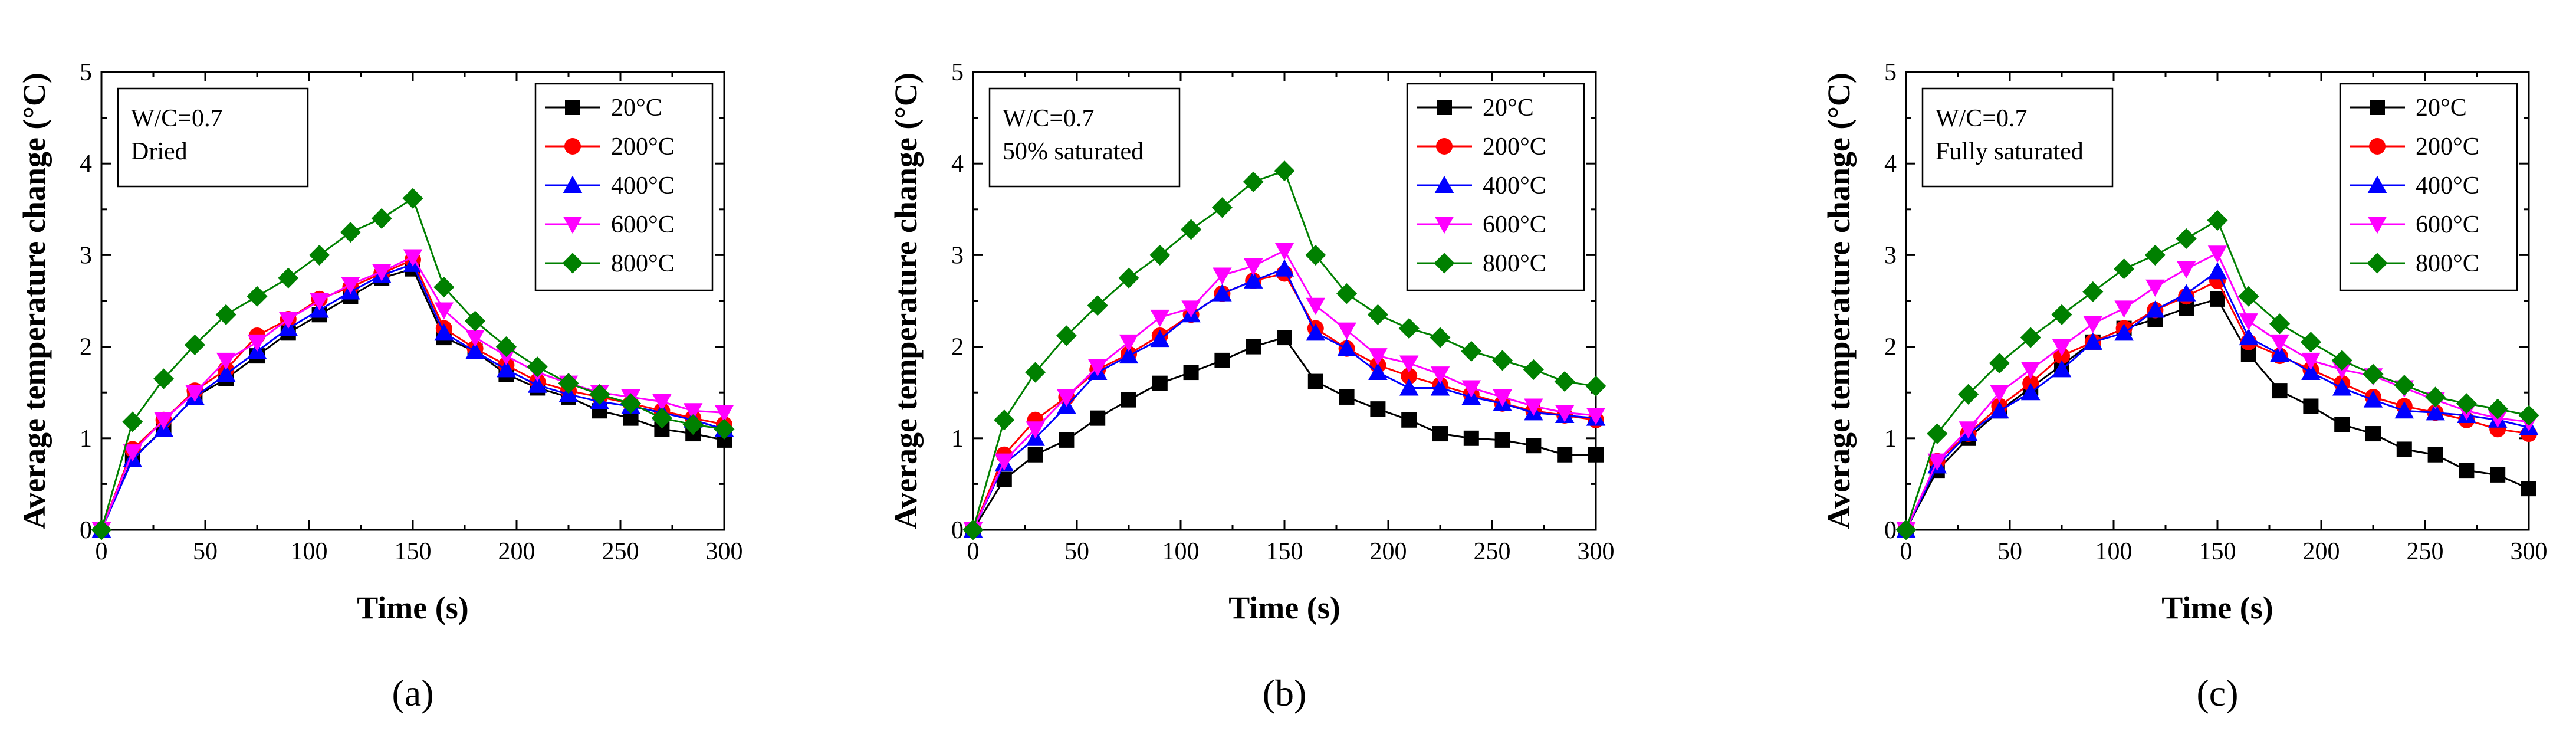 The height and width of the screenshot is (734, 2576). What do you see at coordinates (86, 347) in the screenshot?
I see `y-tick-label: 2` at bounding box center [86, 347].